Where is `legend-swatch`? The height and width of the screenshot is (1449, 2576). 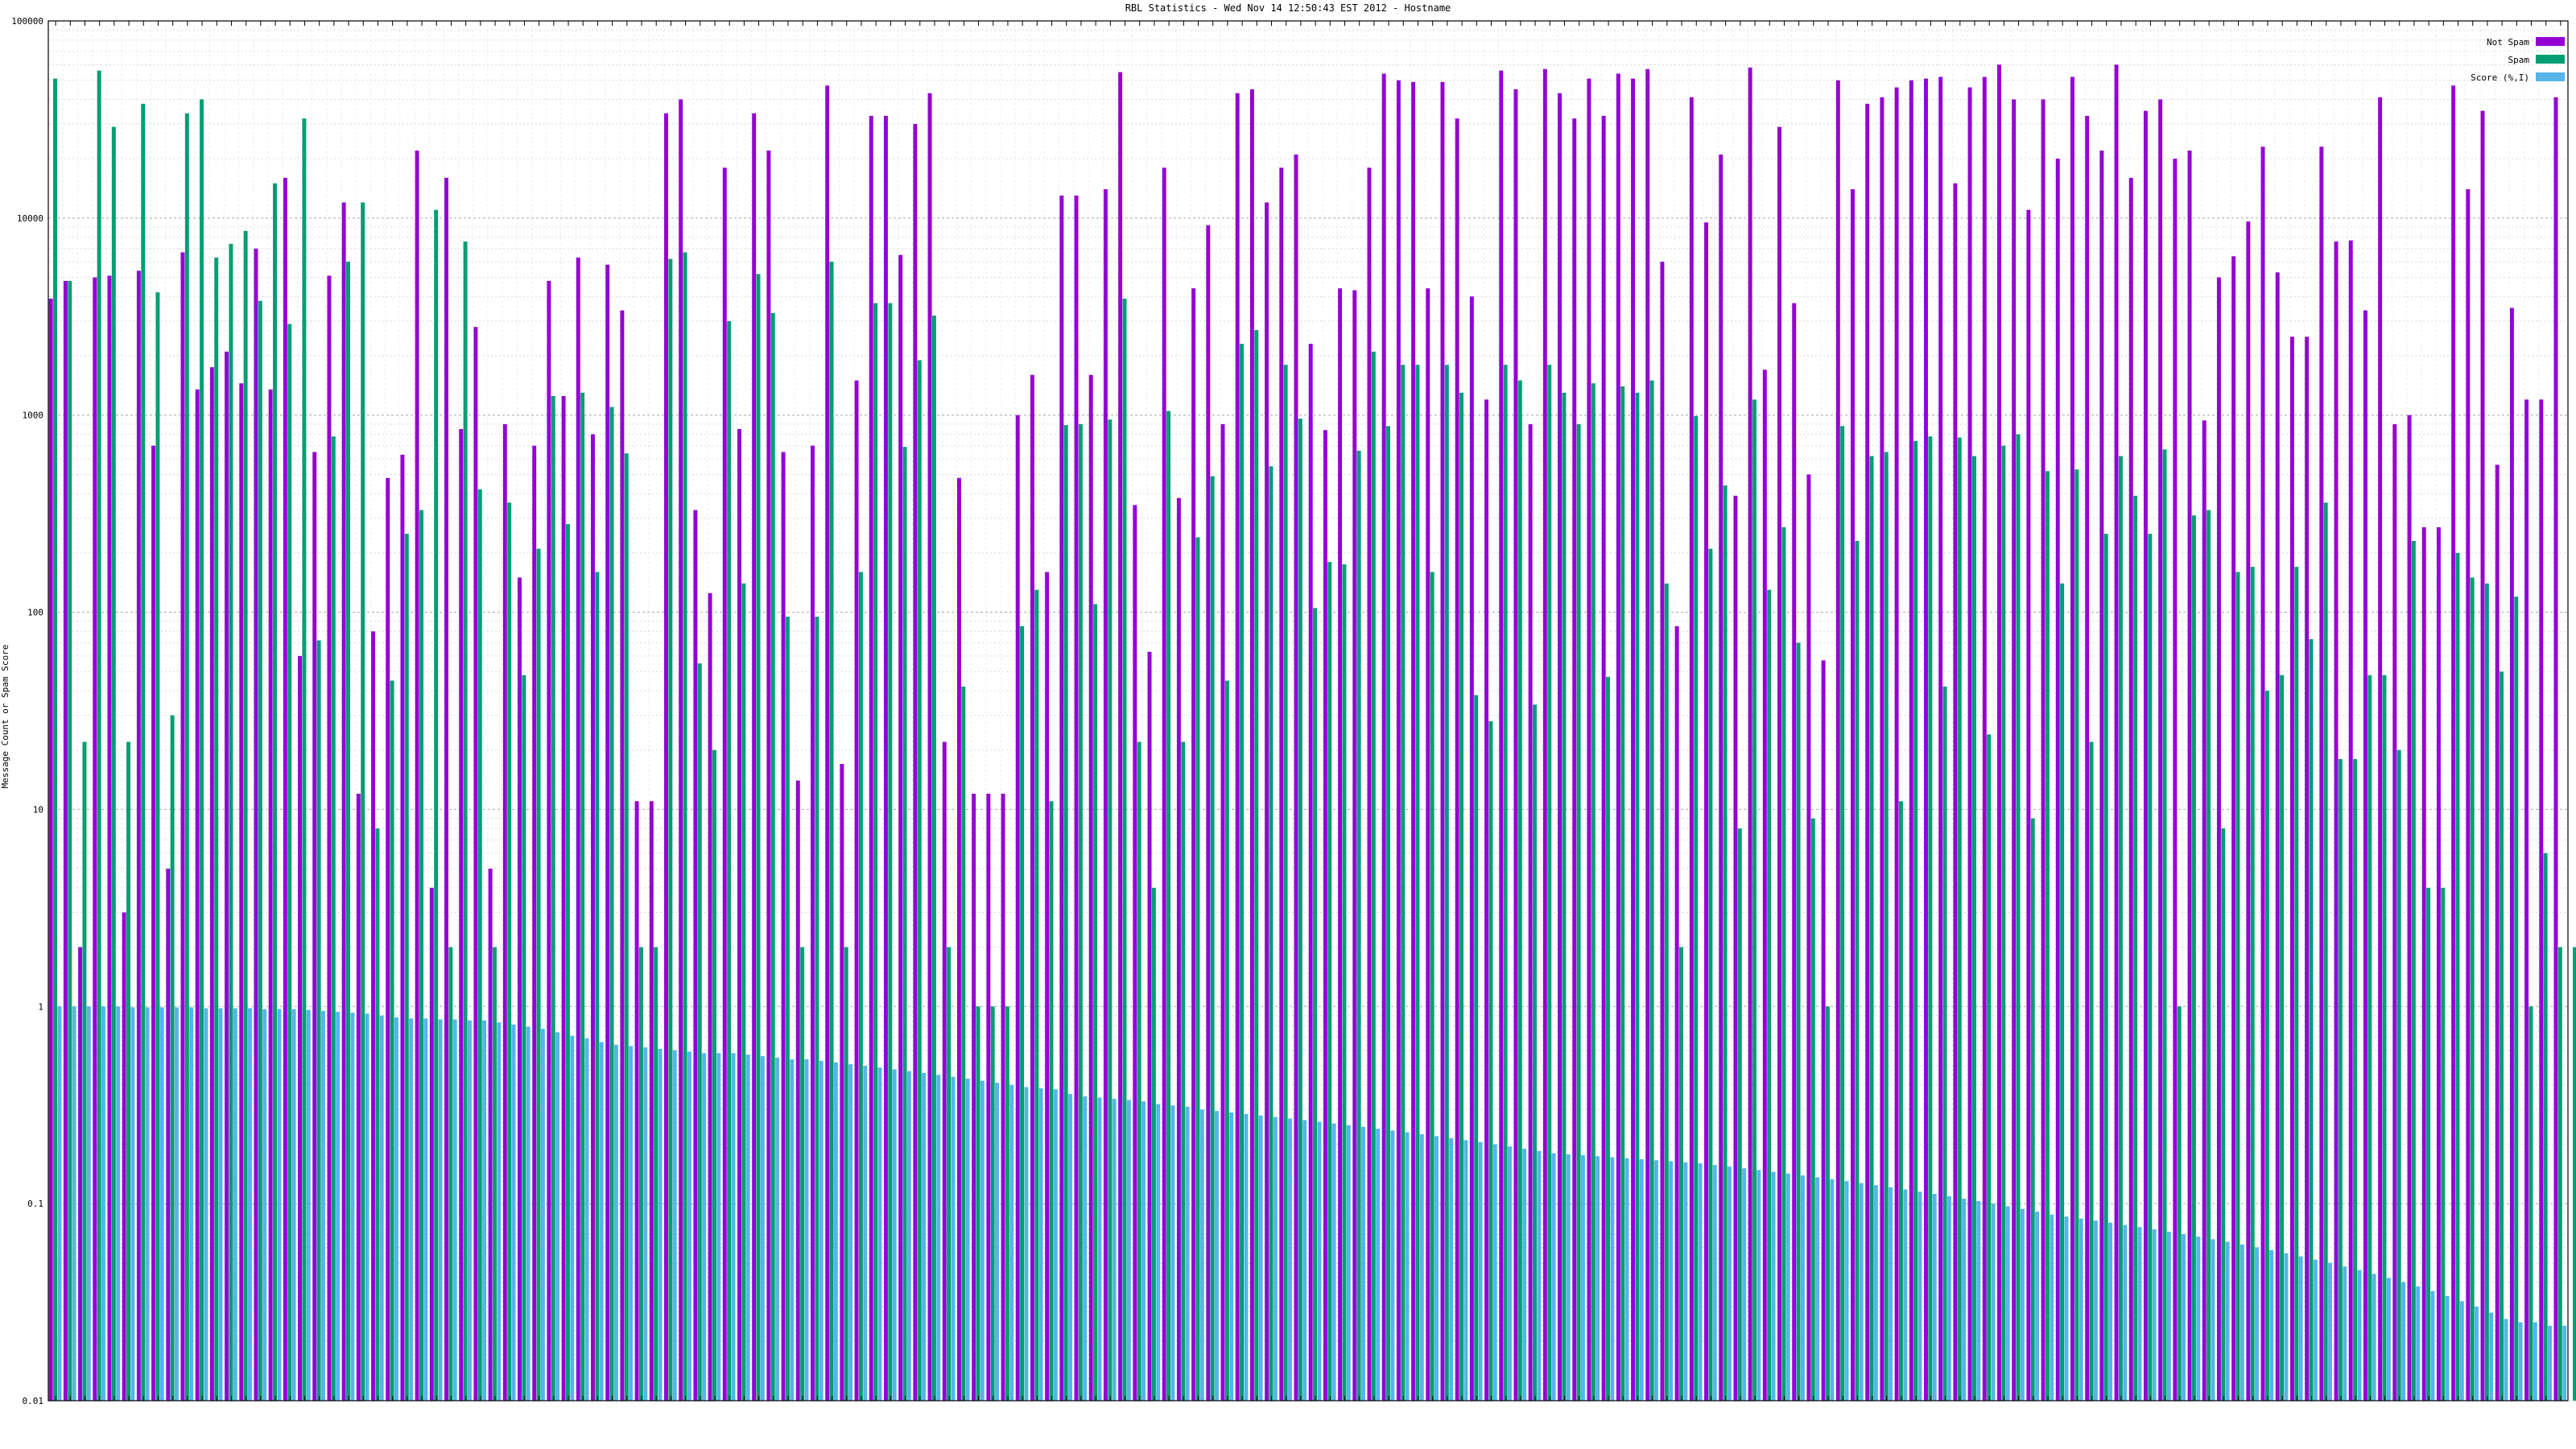
legend-swatch is located at coordinates (2550, 59).